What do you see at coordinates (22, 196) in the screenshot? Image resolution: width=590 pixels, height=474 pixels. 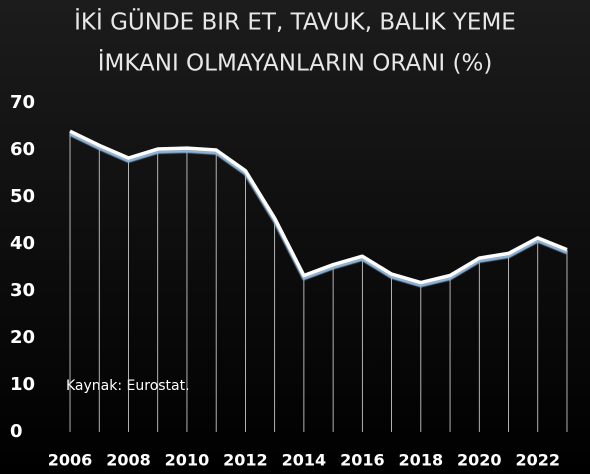 I see `y-tick-label: 50` at bounding box center [22, 196].